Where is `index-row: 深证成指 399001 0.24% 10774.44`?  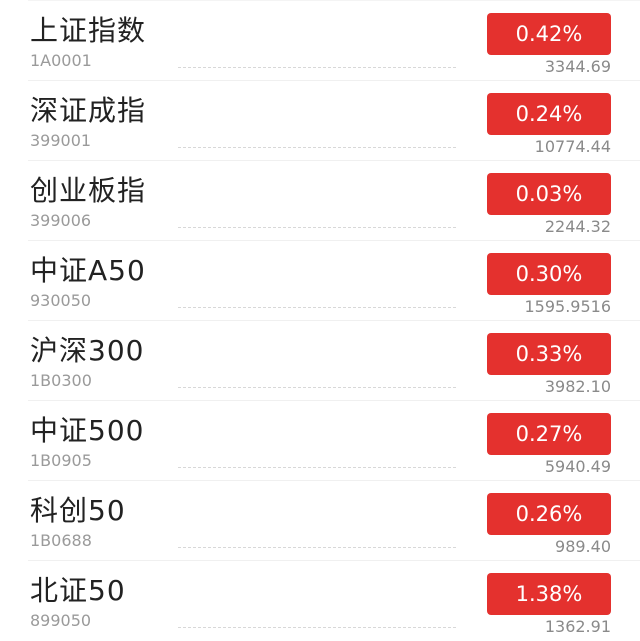
index-row: 深证成指 399001 0.24% 10774.44 is located at coordinates (334, 120).